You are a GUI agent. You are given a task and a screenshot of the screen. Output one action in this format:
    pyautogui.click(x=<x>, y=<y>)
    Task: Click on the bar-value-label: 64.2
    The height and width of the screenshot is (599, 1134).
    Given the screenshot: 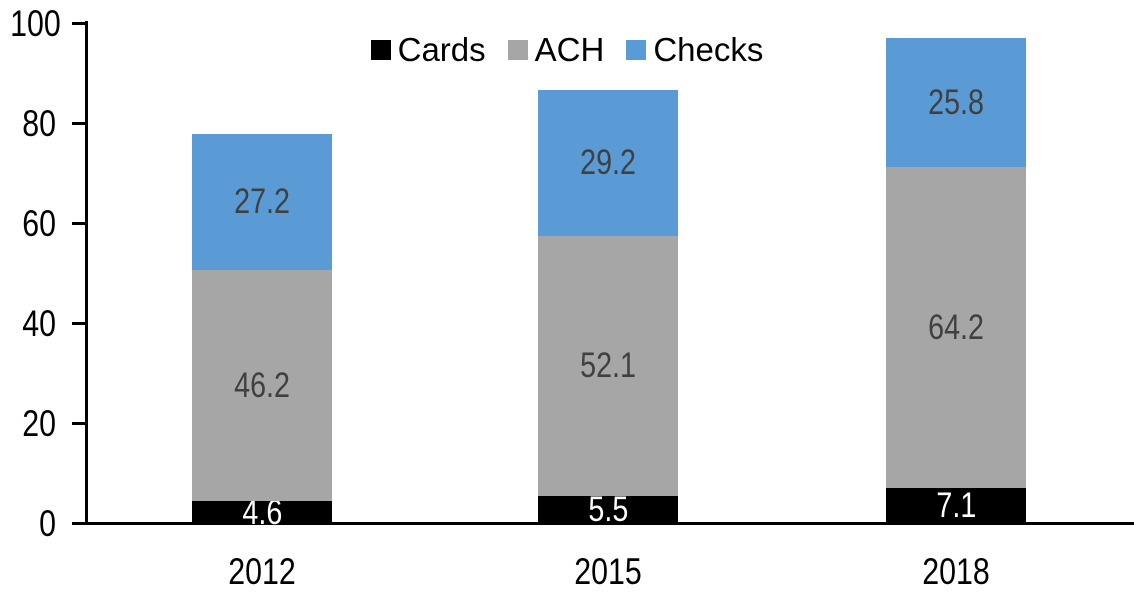 What is the action you would take?
    pyautogui.click(x=956, y=327)
    